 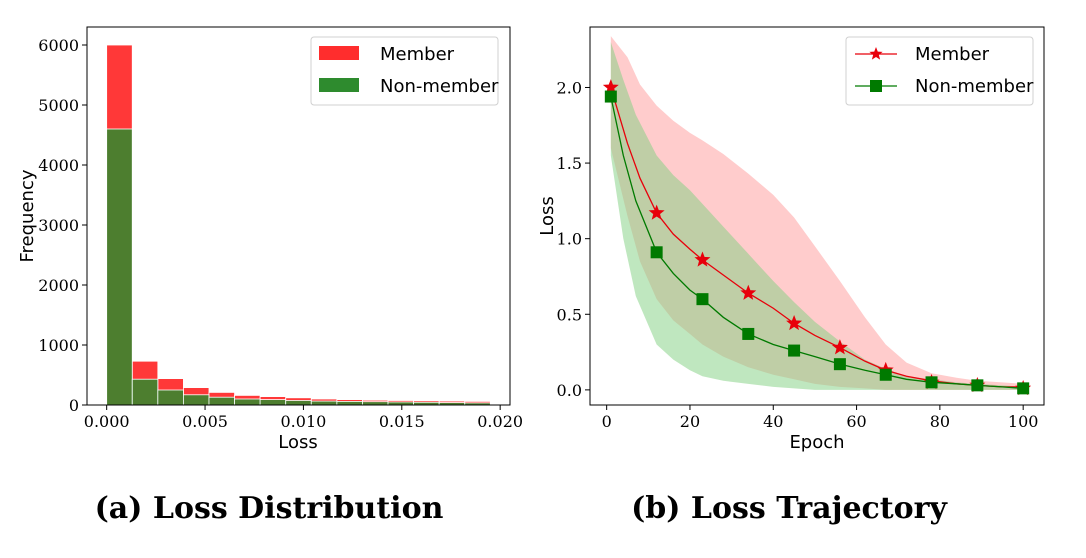 I want to click on legend-label-non-member-b: Non-member, so click(x=974, y=86).